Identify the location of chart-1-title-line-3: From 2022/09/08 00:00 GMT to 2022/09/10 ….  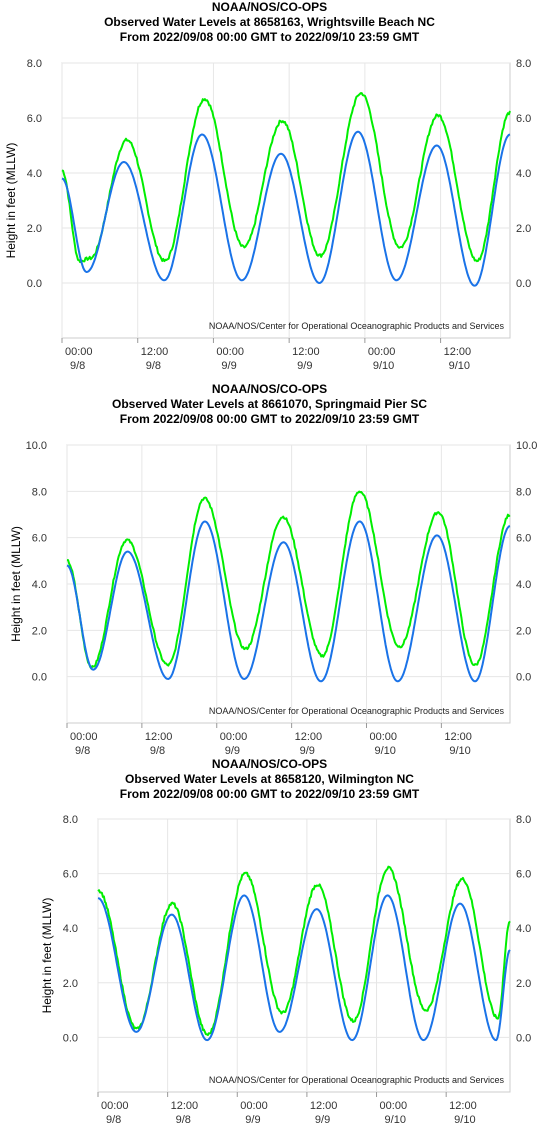
(269, 37).